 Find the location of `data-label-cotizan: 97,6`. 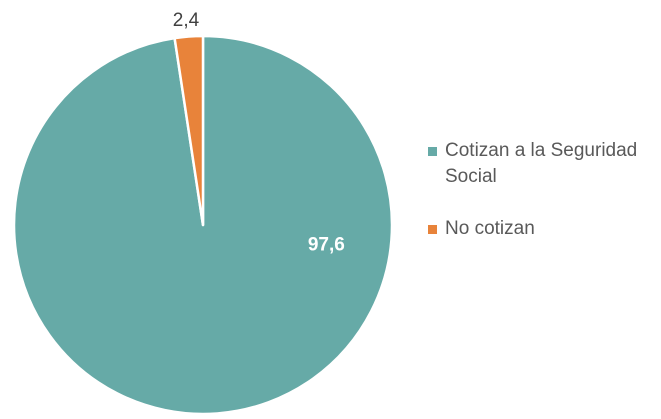

data-label-cotizan: 97,6 is located at coordinates (326, 245).